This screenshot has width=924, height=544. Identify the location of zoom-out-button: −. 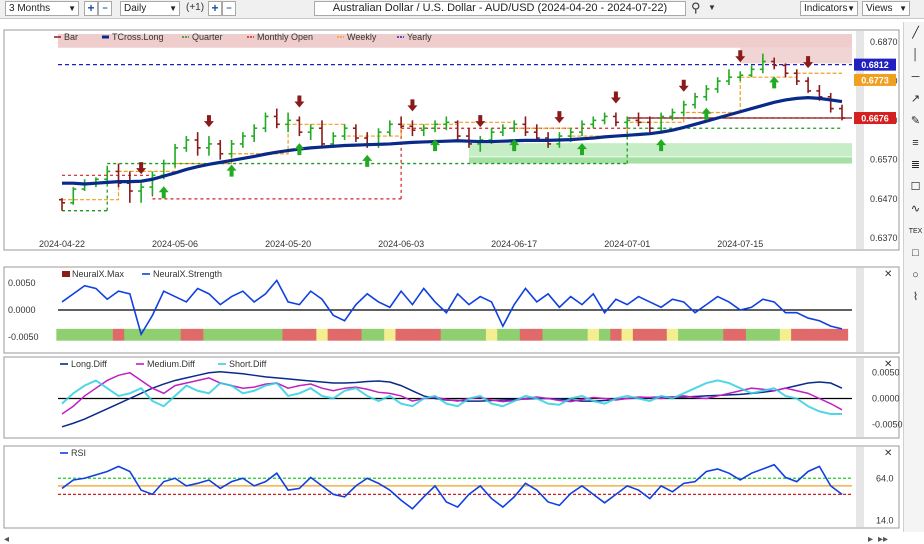
(105, 8).